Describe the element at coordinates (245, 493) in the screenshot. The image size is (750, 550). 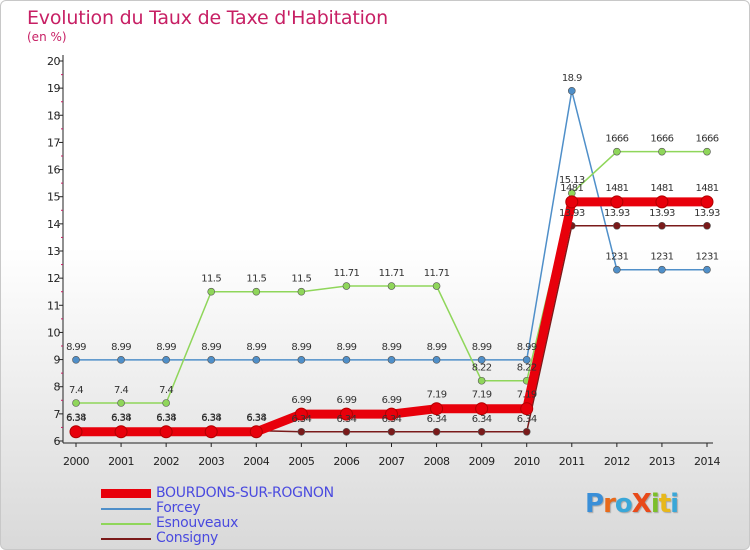
I see `legend-label: BOURDONS-SUR-ROGNON` at that location.